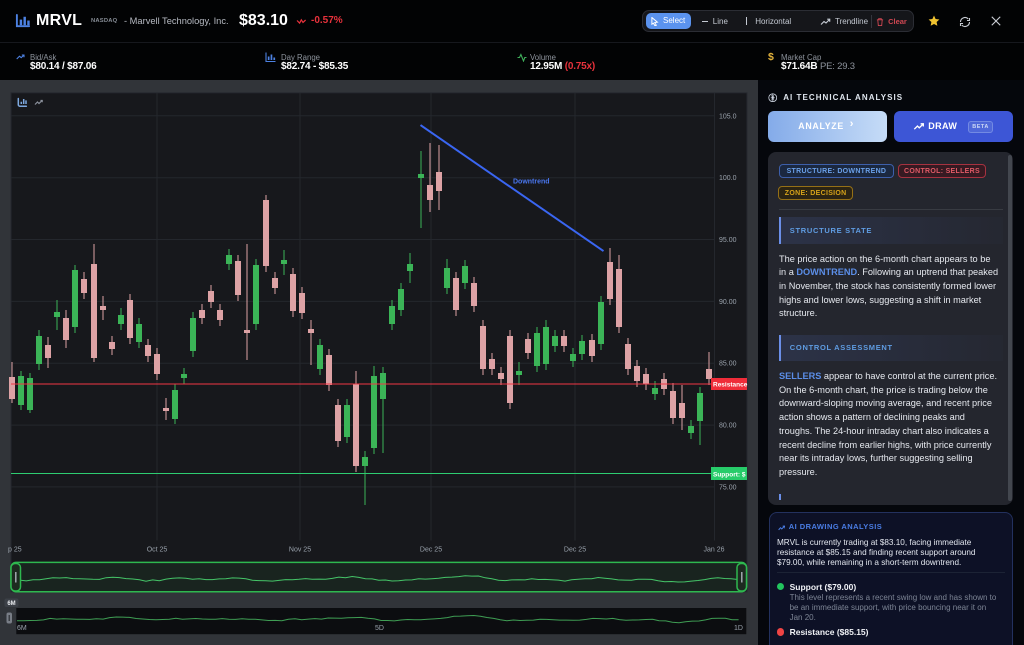 The image size is (1024, 645). What do you see at coordinates (728, 302) in the screenshot?
I see `svg-text: 90.00` at bounding box center [728, 302].